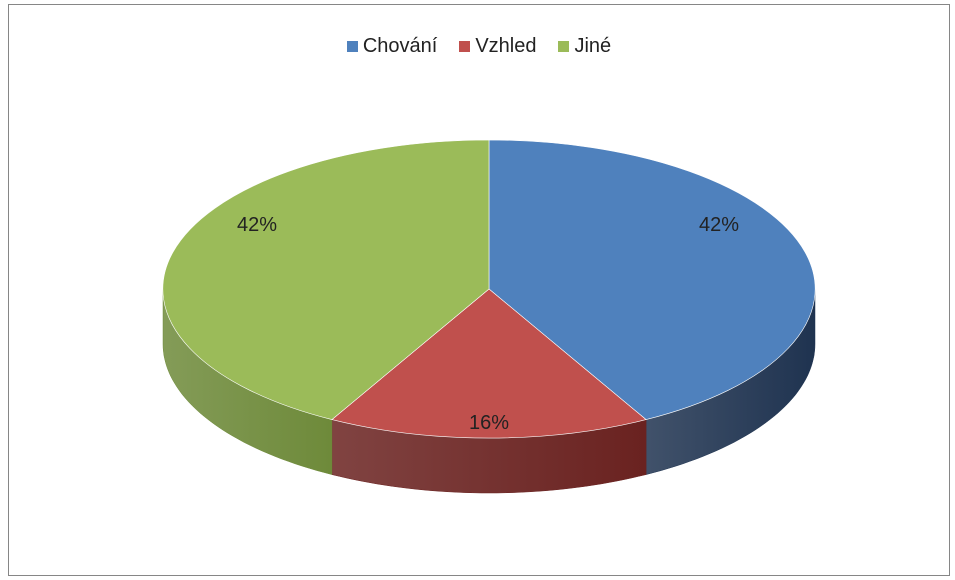  What do you see at coordinates (564, 46) in the screenshot?
I see `legend-swatch-jine` at bounding box center [564, 46].